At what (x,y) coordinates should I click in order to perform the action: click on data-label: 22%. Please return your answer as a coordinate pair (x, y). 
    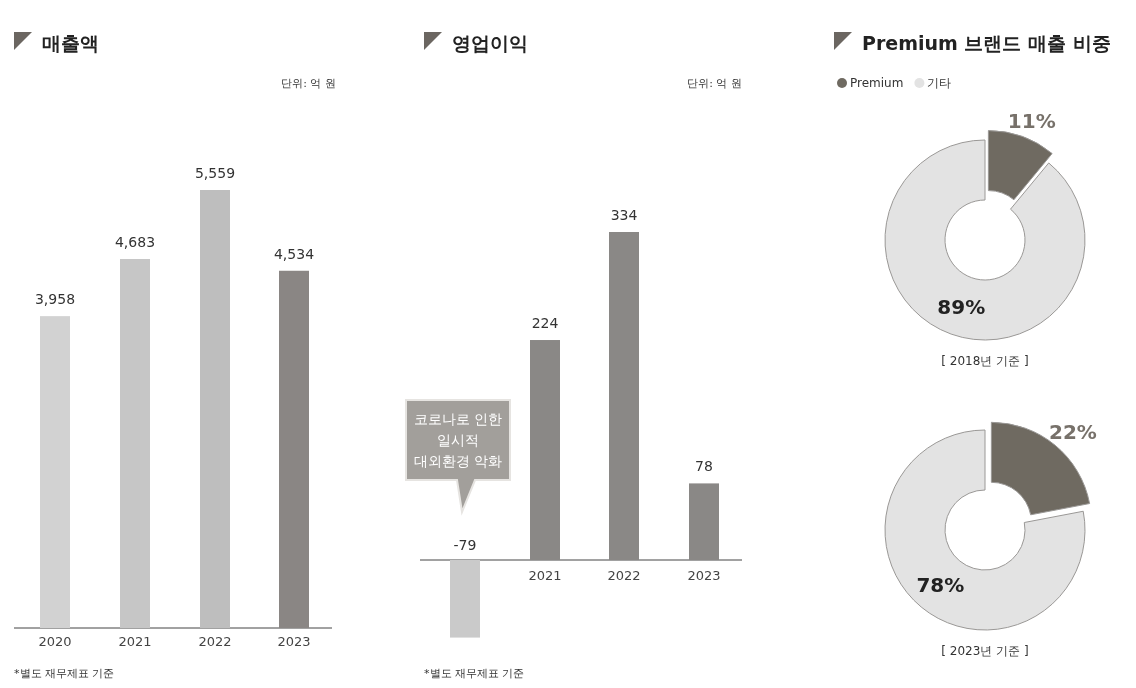
    Looking at the image, I should click on (1073, 432).